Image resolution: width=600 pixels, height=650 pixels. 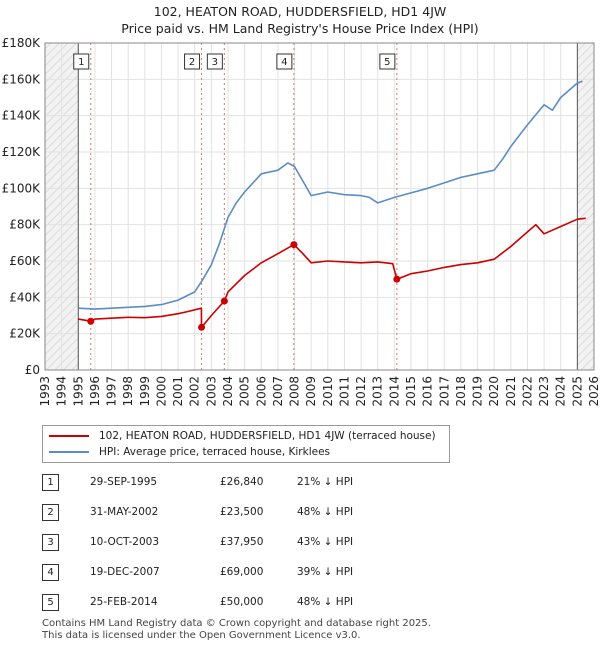 What do you see at coordinates (25, 297) in the screenshot?
I see `y-tick-label: £40K` at bounding box center [25, 297].